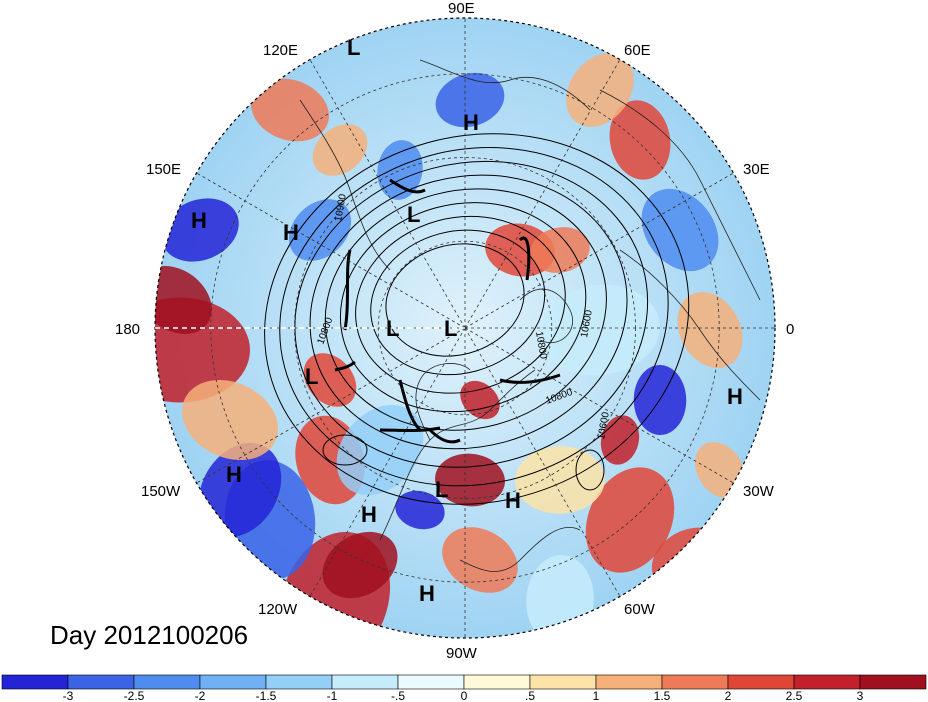  What do you see at coordinates (280, 50) in the screenshot?
I see `lon-label-120e: 120E` at bounding box center [280, 50].